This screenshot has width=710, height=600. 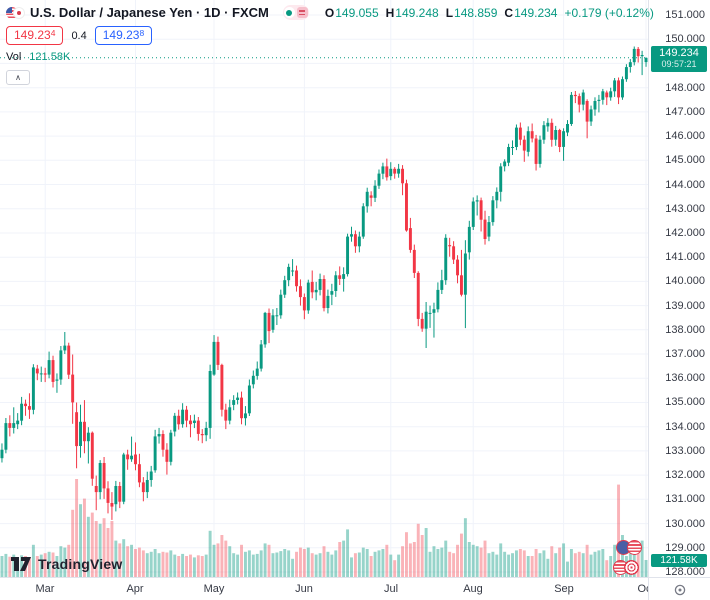 What do you see at coordinates (149, 12) in the screenshot?
I see `symbol-title: U.S. Dollar / Japanese Yen · 1D · FXCM` at bounding box center [149, 12].